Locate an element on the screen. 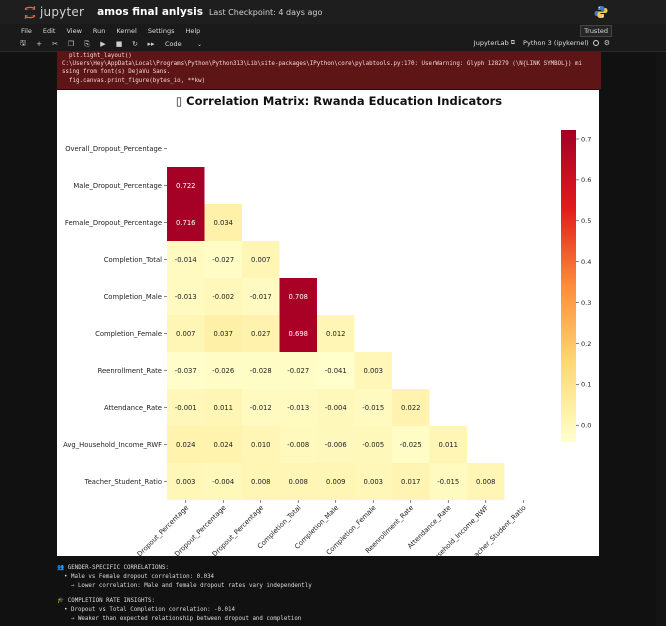 The height and width of the screenshot is (626, 666). page-scrollbar is located at coordinates (661, 339).